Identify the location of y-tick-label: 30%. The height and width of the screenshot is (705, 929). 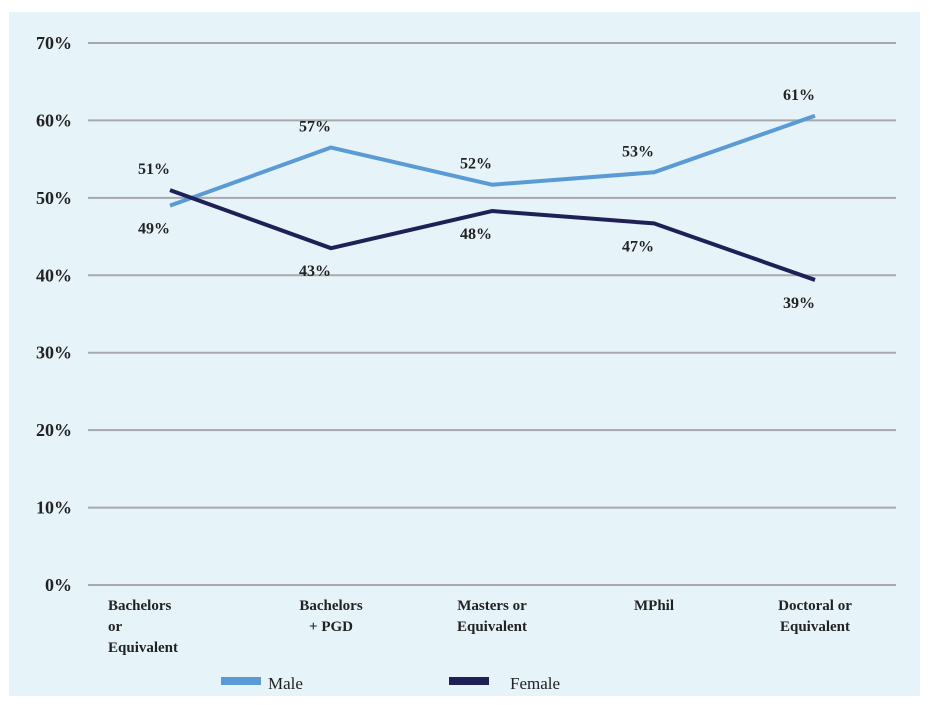
(54, 353).